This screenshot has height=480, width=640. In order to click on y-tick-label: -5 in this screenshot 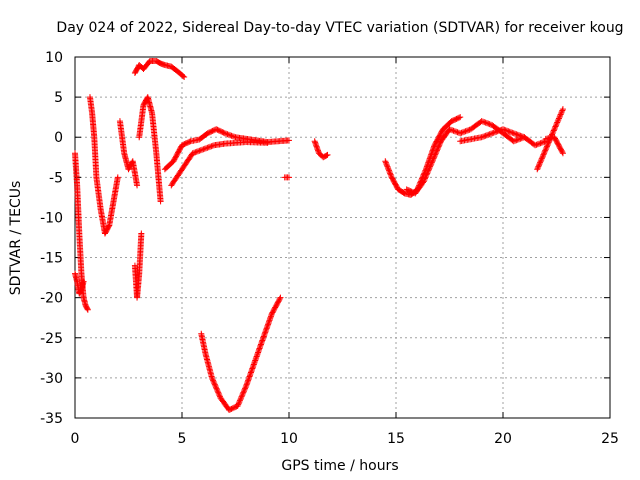, I will do `click(56, 178)`.